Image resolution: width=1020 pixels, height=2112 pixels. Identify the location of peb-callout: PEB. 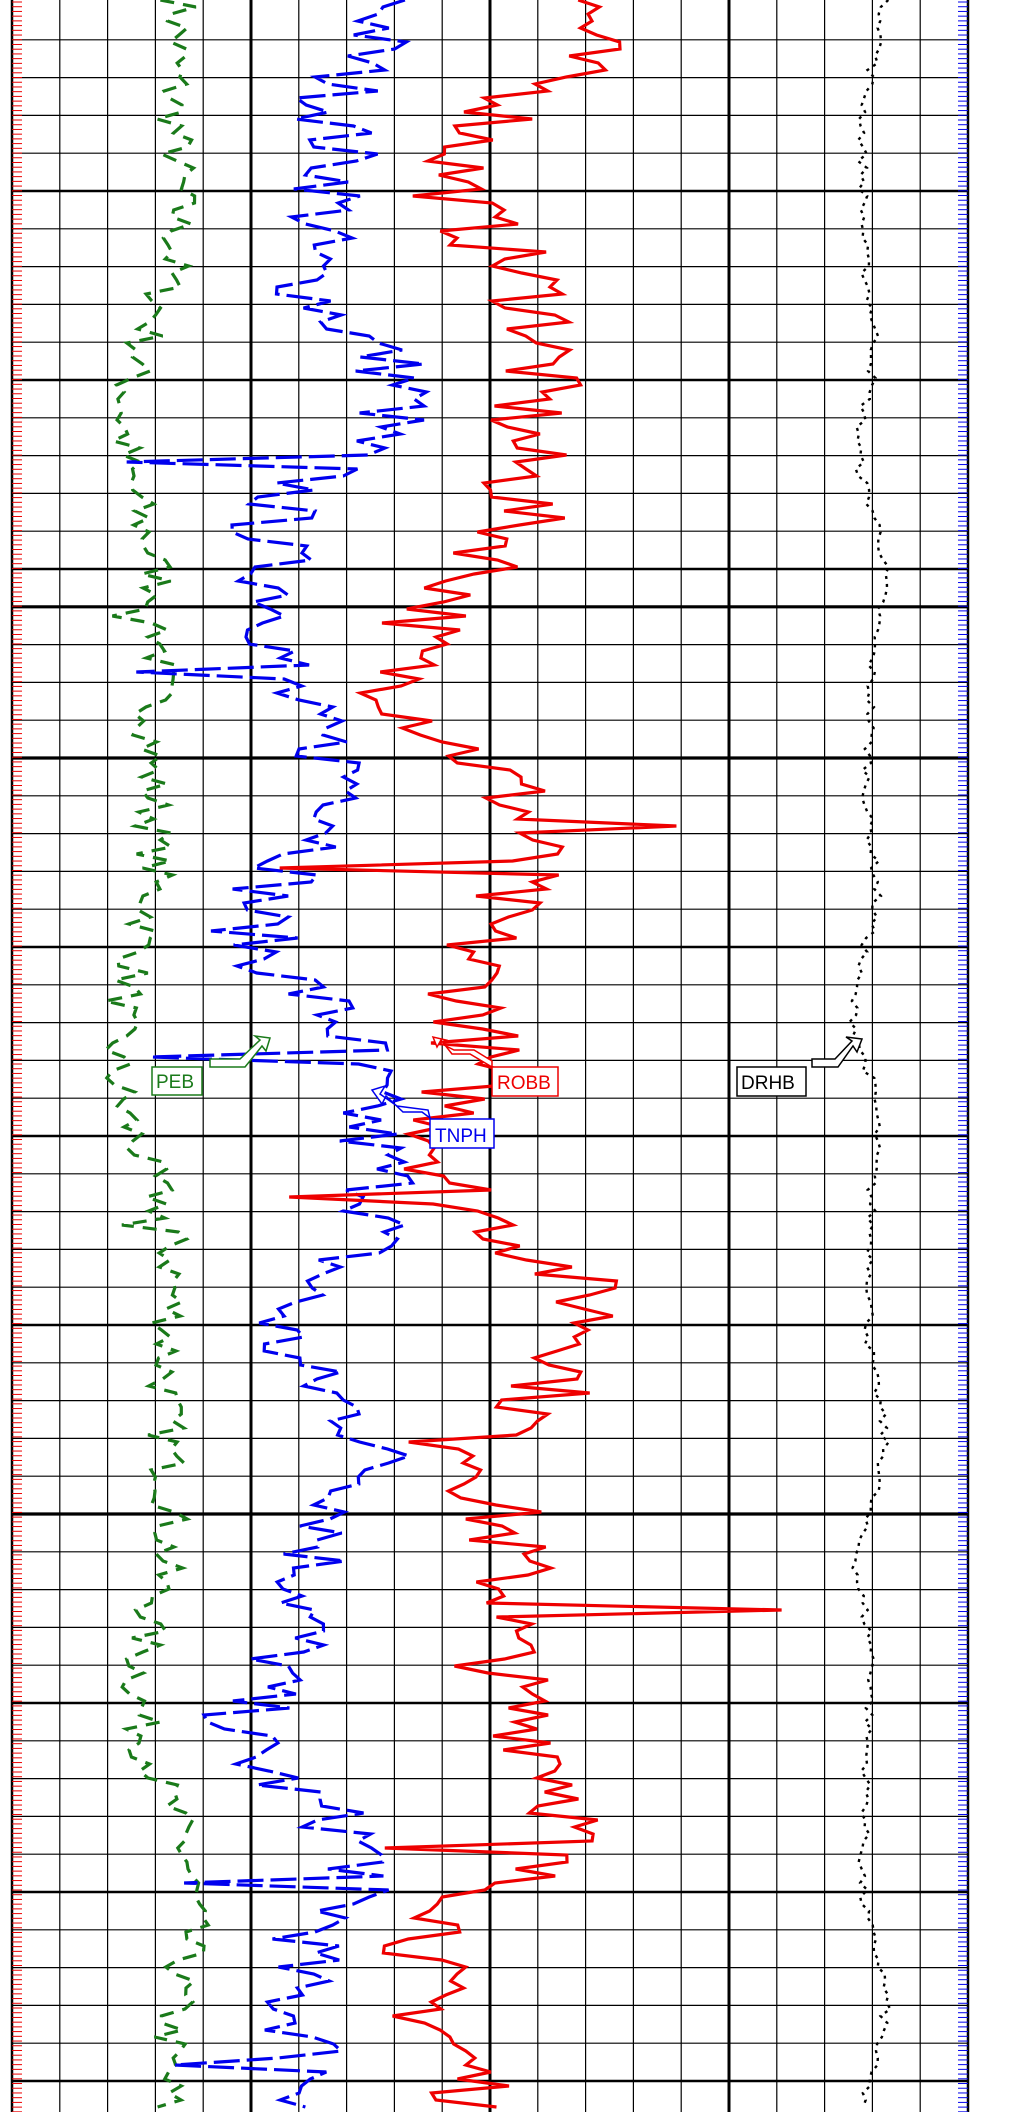
(211, 1065).